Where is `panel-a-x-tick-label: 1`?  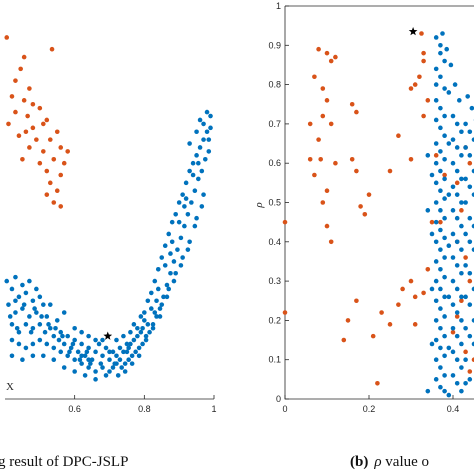
panel-a-x-tick-label: 1 is located at coordinates (213, 409).